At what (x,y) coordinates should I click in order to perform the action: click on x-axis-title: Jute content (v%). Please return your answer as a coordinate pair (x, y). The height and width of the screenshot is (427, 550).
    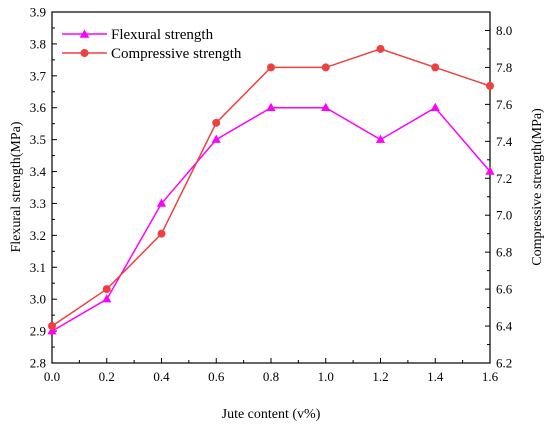
    Looking at the image, I should click on (271, 414).